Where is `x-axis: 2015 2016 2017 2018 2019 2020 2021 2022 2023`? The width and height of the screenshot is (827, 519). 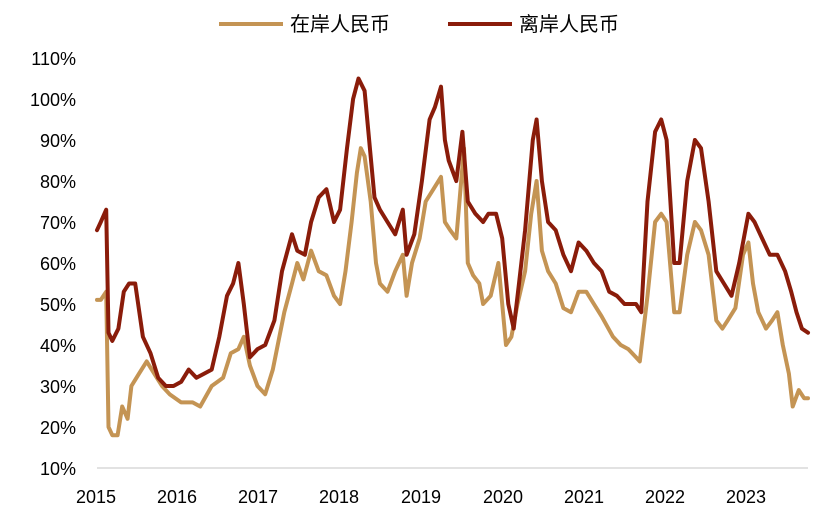
x-axis: 2015 2016 2017 2018 2019 2020 2021 2022 2023 is located at coordinates (442, 487).